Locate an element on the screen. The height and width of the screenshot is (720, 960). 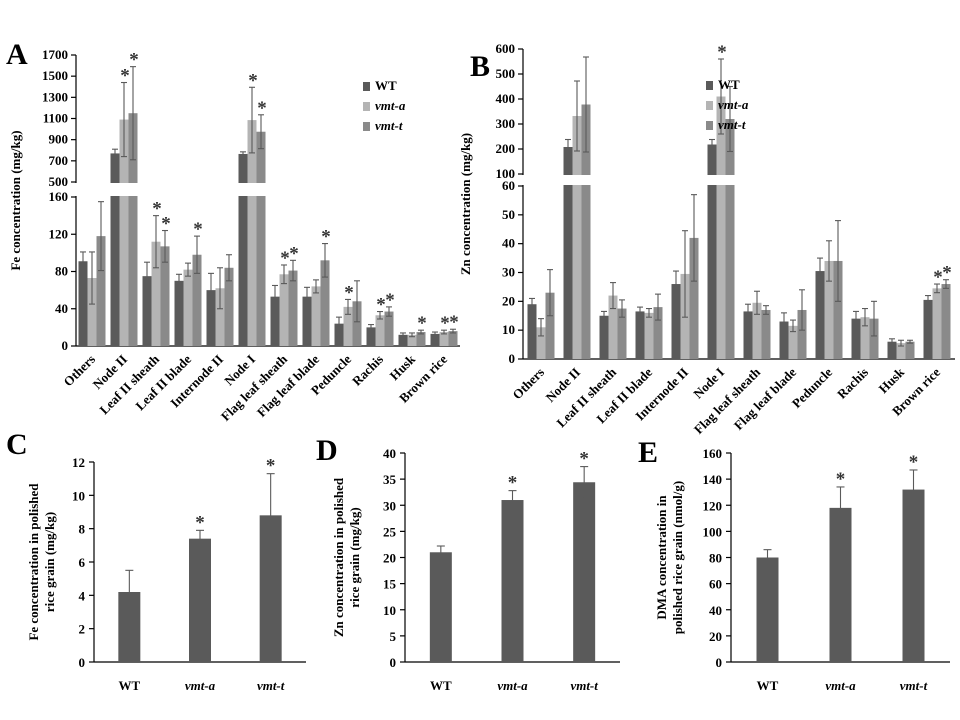
y-tick-label: 400 is located at coordinates (506, 98).